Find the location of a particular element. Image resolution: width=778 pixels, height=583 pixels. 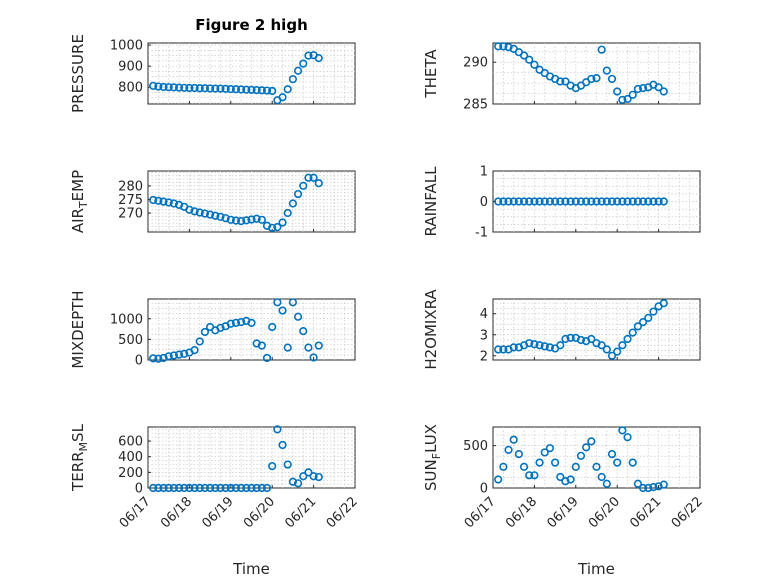

x-tick-label: 06/17 is located at coordinates (135, 512).